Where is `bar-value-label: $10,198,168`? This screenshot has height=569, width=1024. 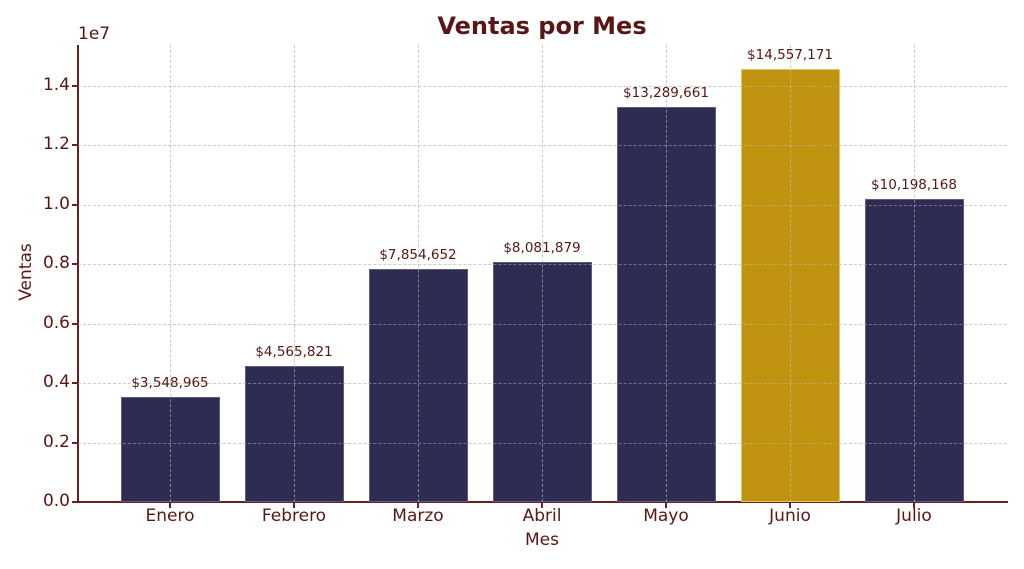
bar-value-label: $10,198,168 is located at coordinates (914, 184).